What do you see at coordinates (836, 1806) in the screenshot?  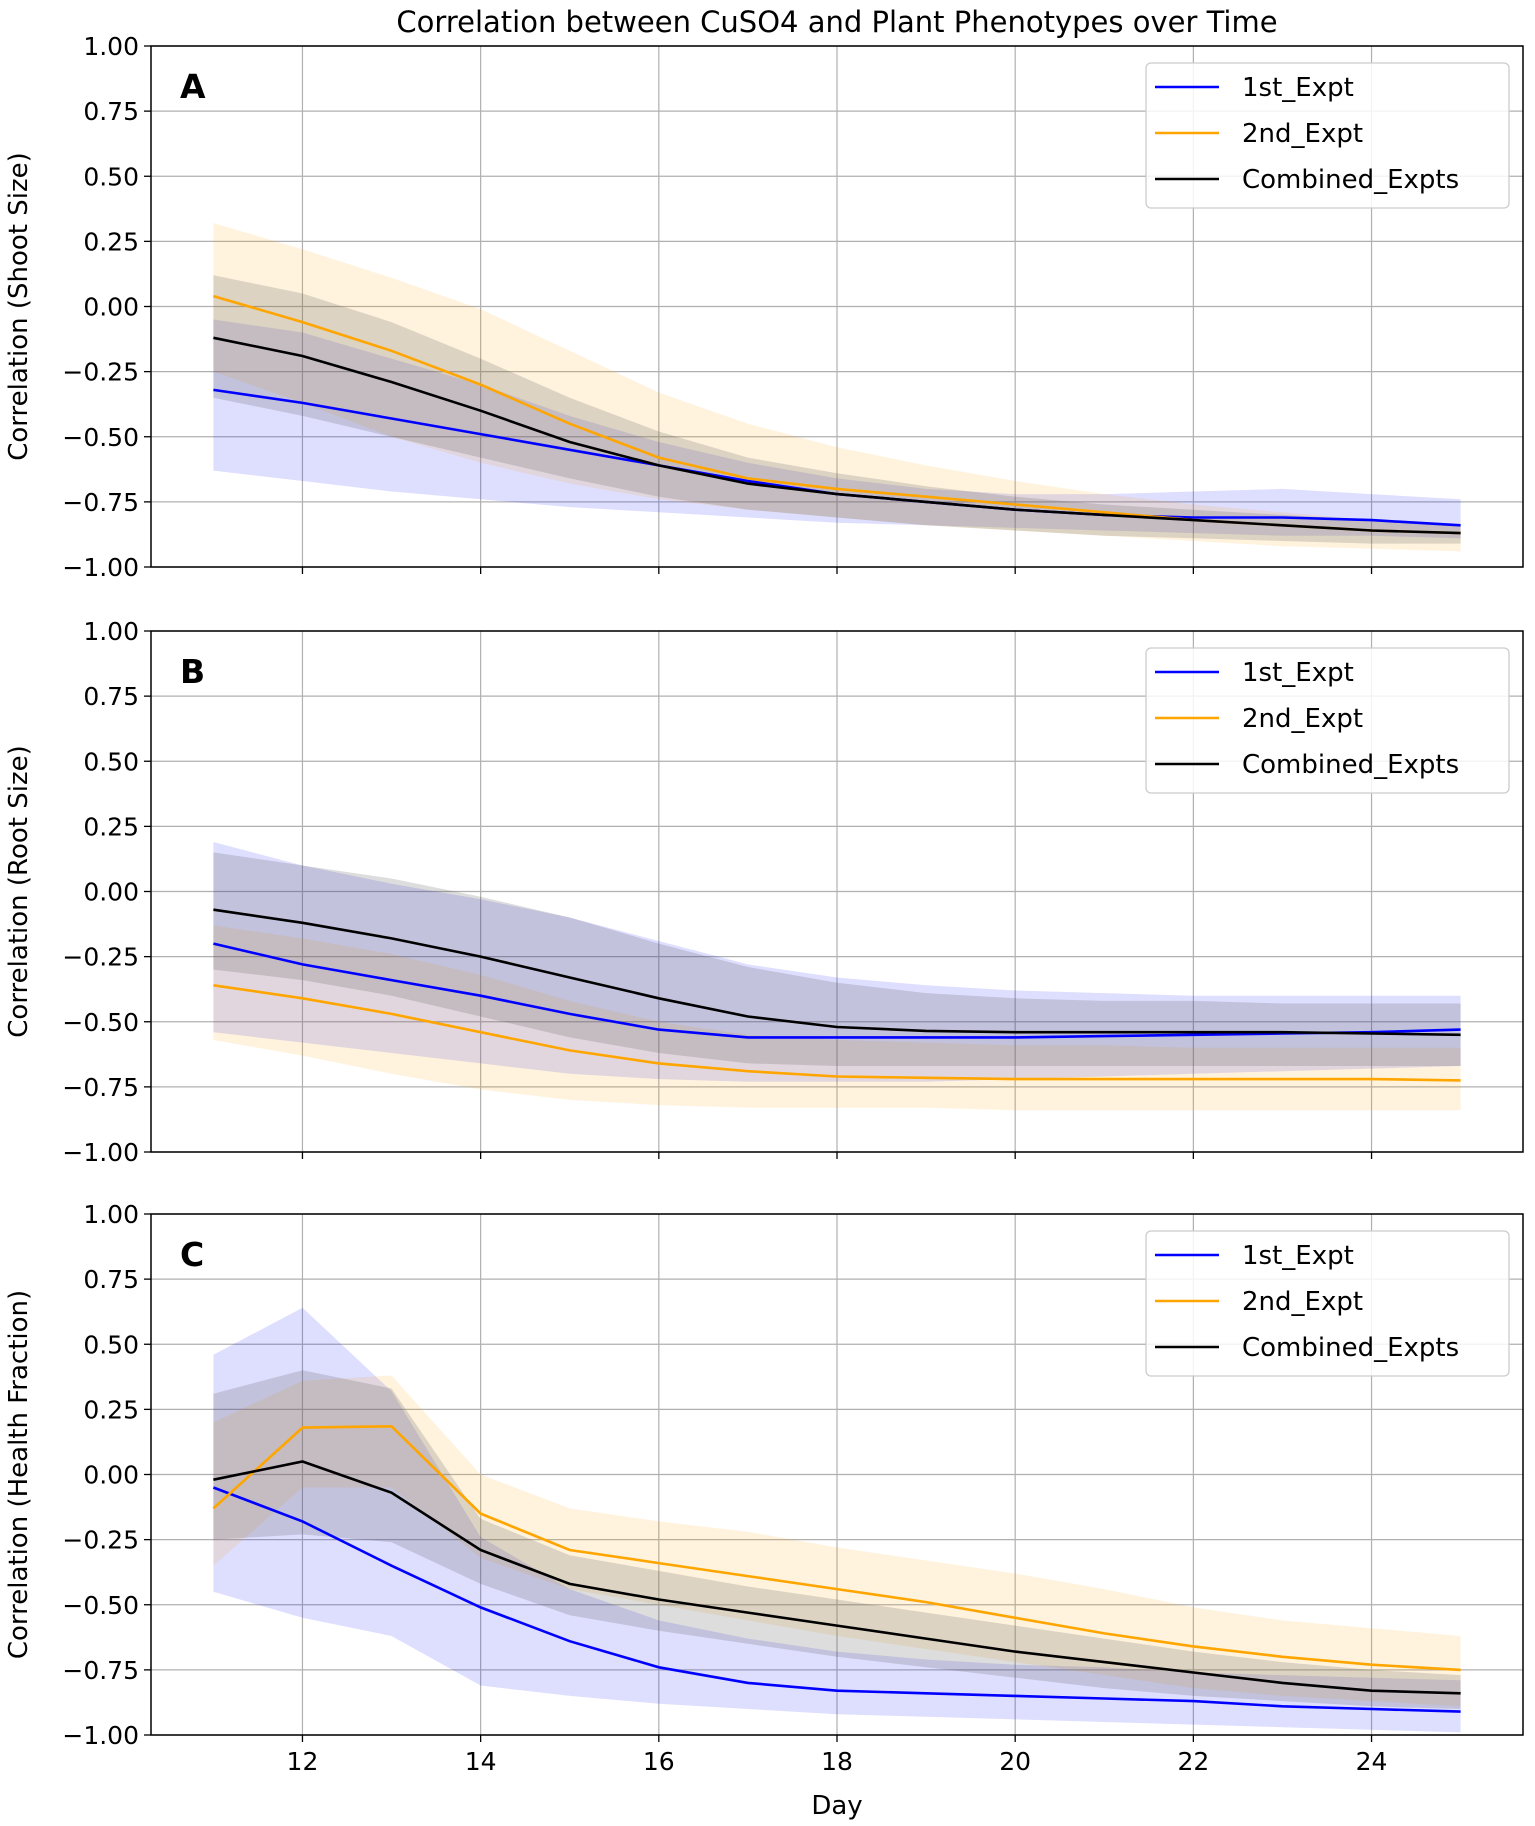 I see `x-axis-label: Day` at bounding box center [836, 1806].